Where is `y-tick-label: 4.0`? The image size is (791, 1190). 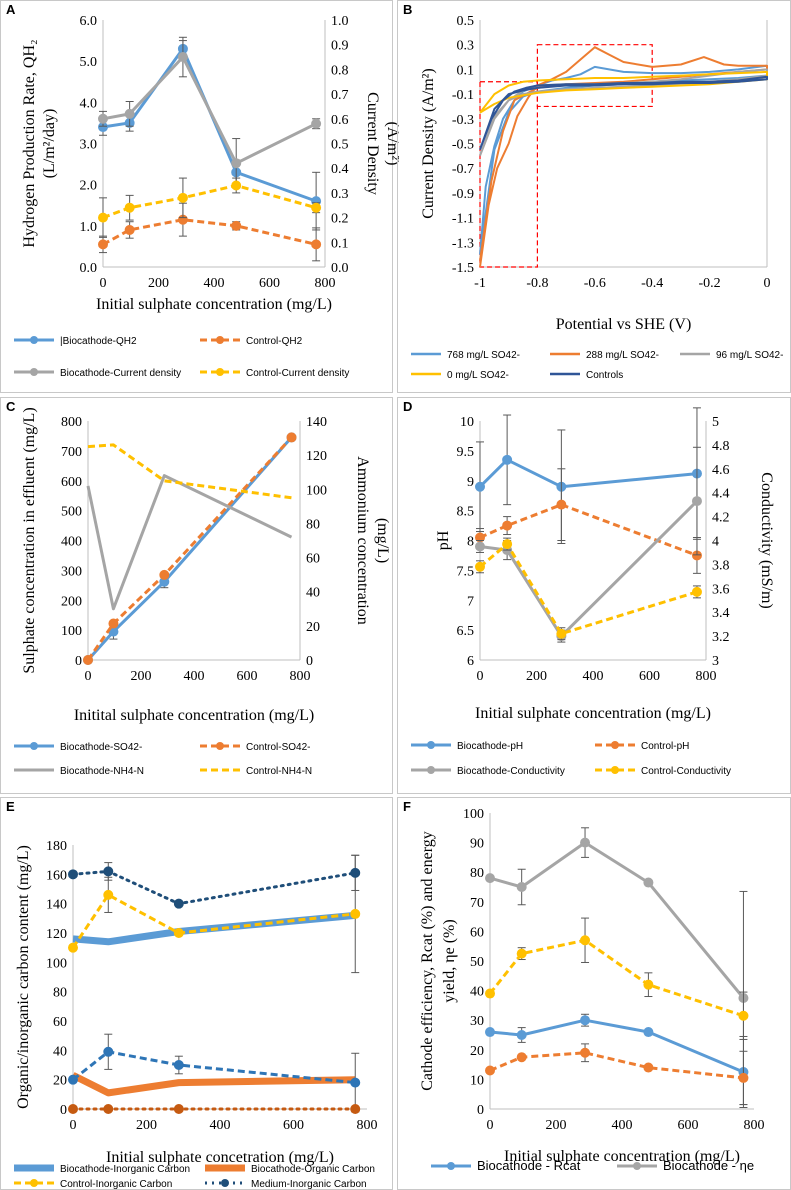
y-tick-label: 4.0 is located at coordinates (89, 103).